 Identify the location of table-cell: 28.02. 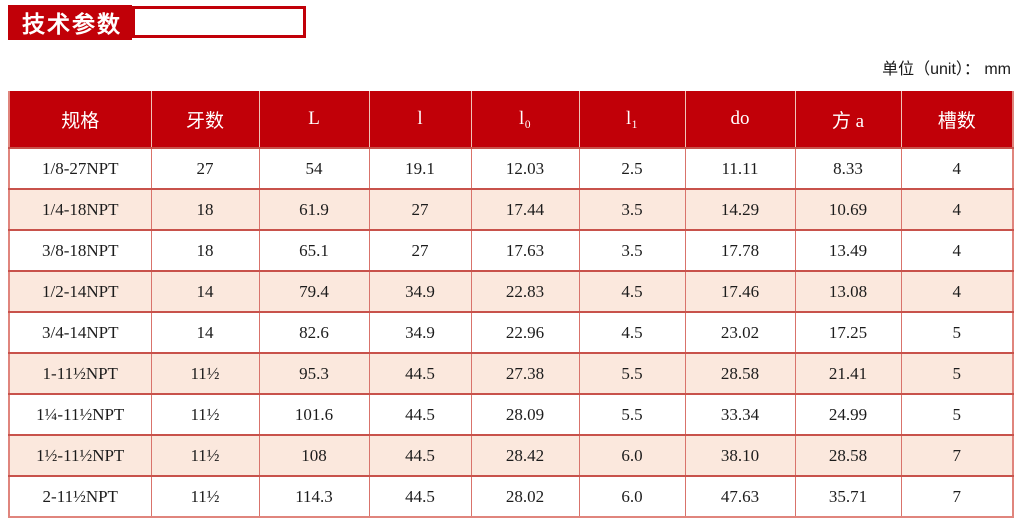
(525, 496).